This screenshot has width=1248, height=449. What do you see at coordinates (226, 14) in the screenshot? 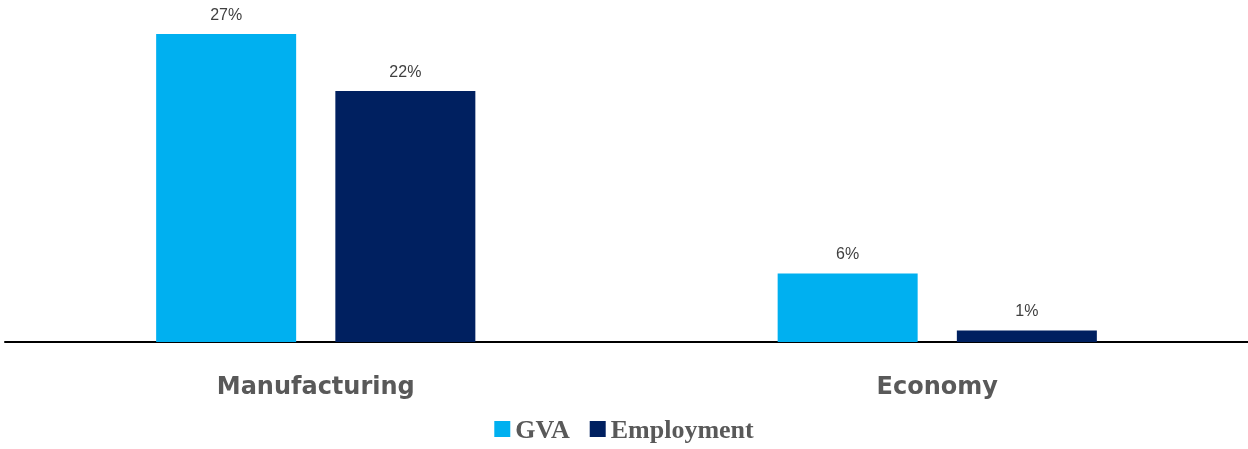
I see `data-label: 27%` at bounding box center [226, 14].